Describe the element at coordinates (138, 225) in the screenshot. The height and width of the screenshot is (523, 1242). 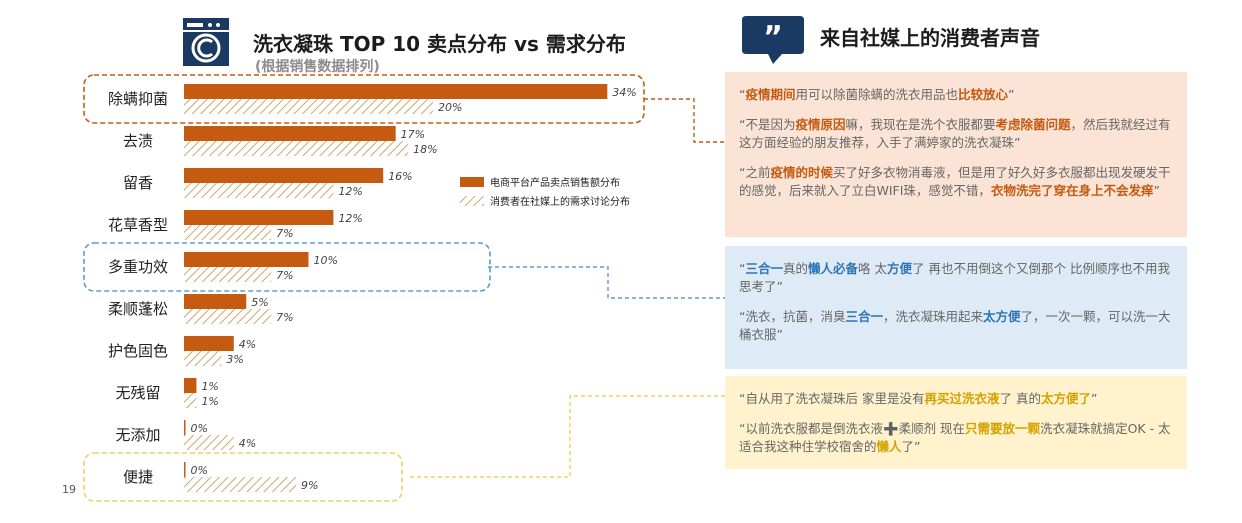
I see `category-label: 花草香型` at that location.